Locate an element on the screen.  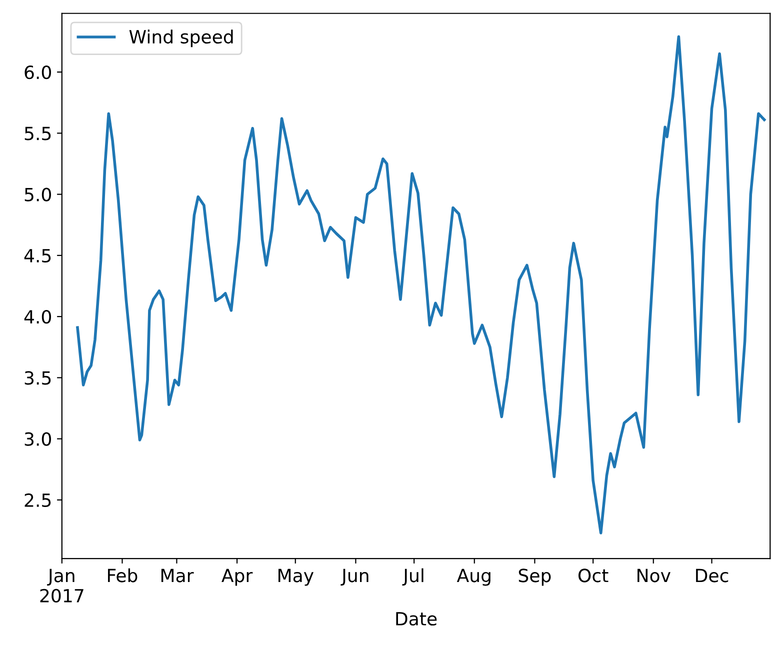
x-tick-label: Jan 2017 is located at coordinates (62, 585).